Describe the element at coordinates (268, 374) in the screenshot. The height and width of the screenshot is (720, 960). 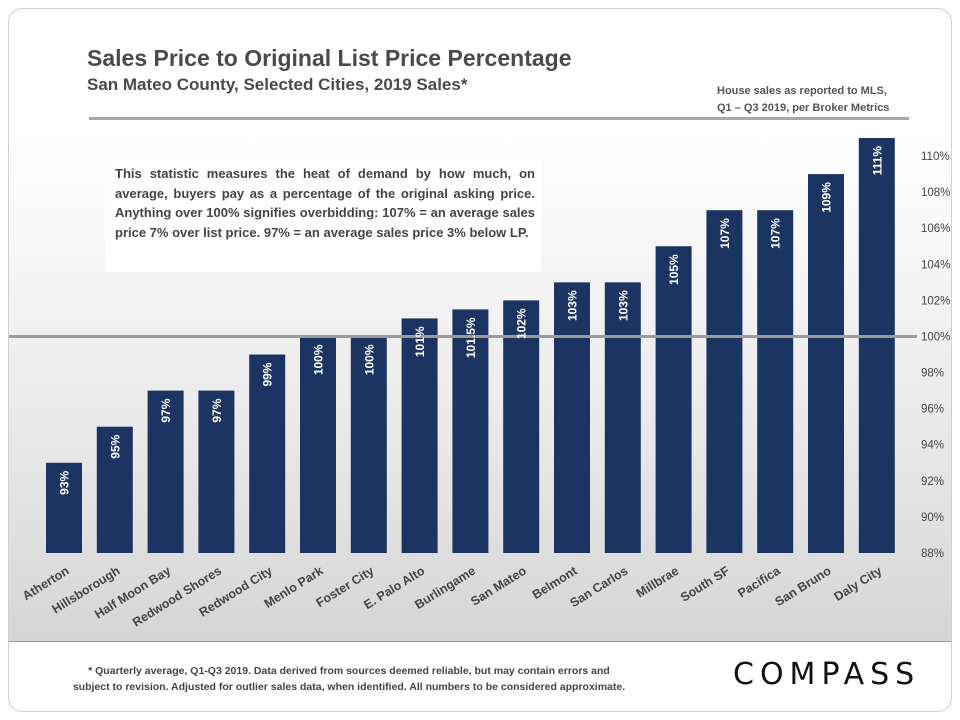
I see `data-label-4: 99%` at that location.